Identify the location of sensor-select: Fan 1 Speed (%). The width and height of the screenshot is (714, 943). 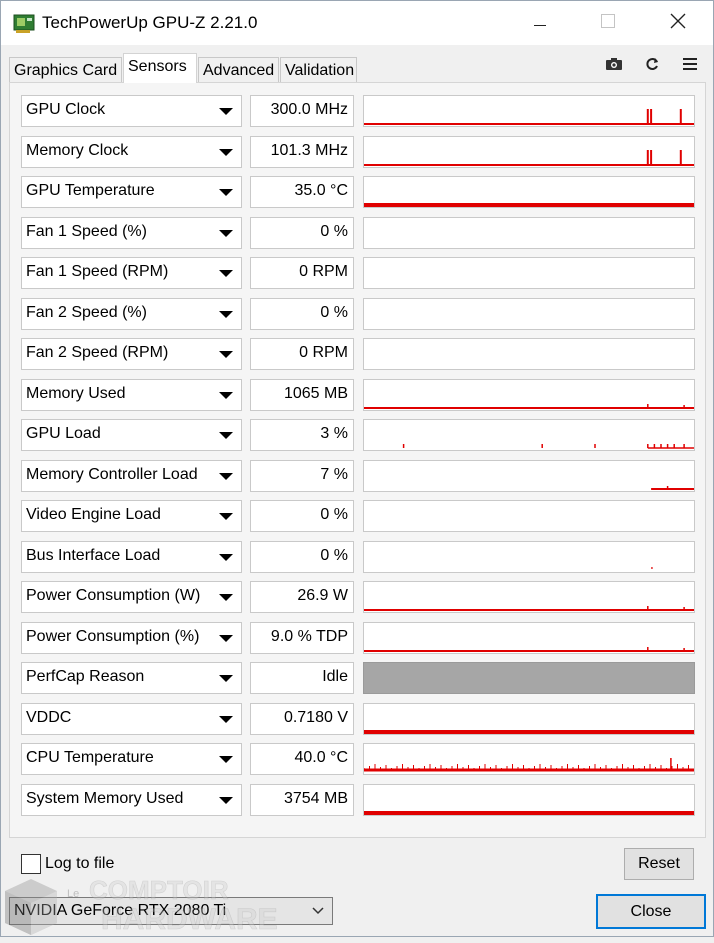
(131, 233).